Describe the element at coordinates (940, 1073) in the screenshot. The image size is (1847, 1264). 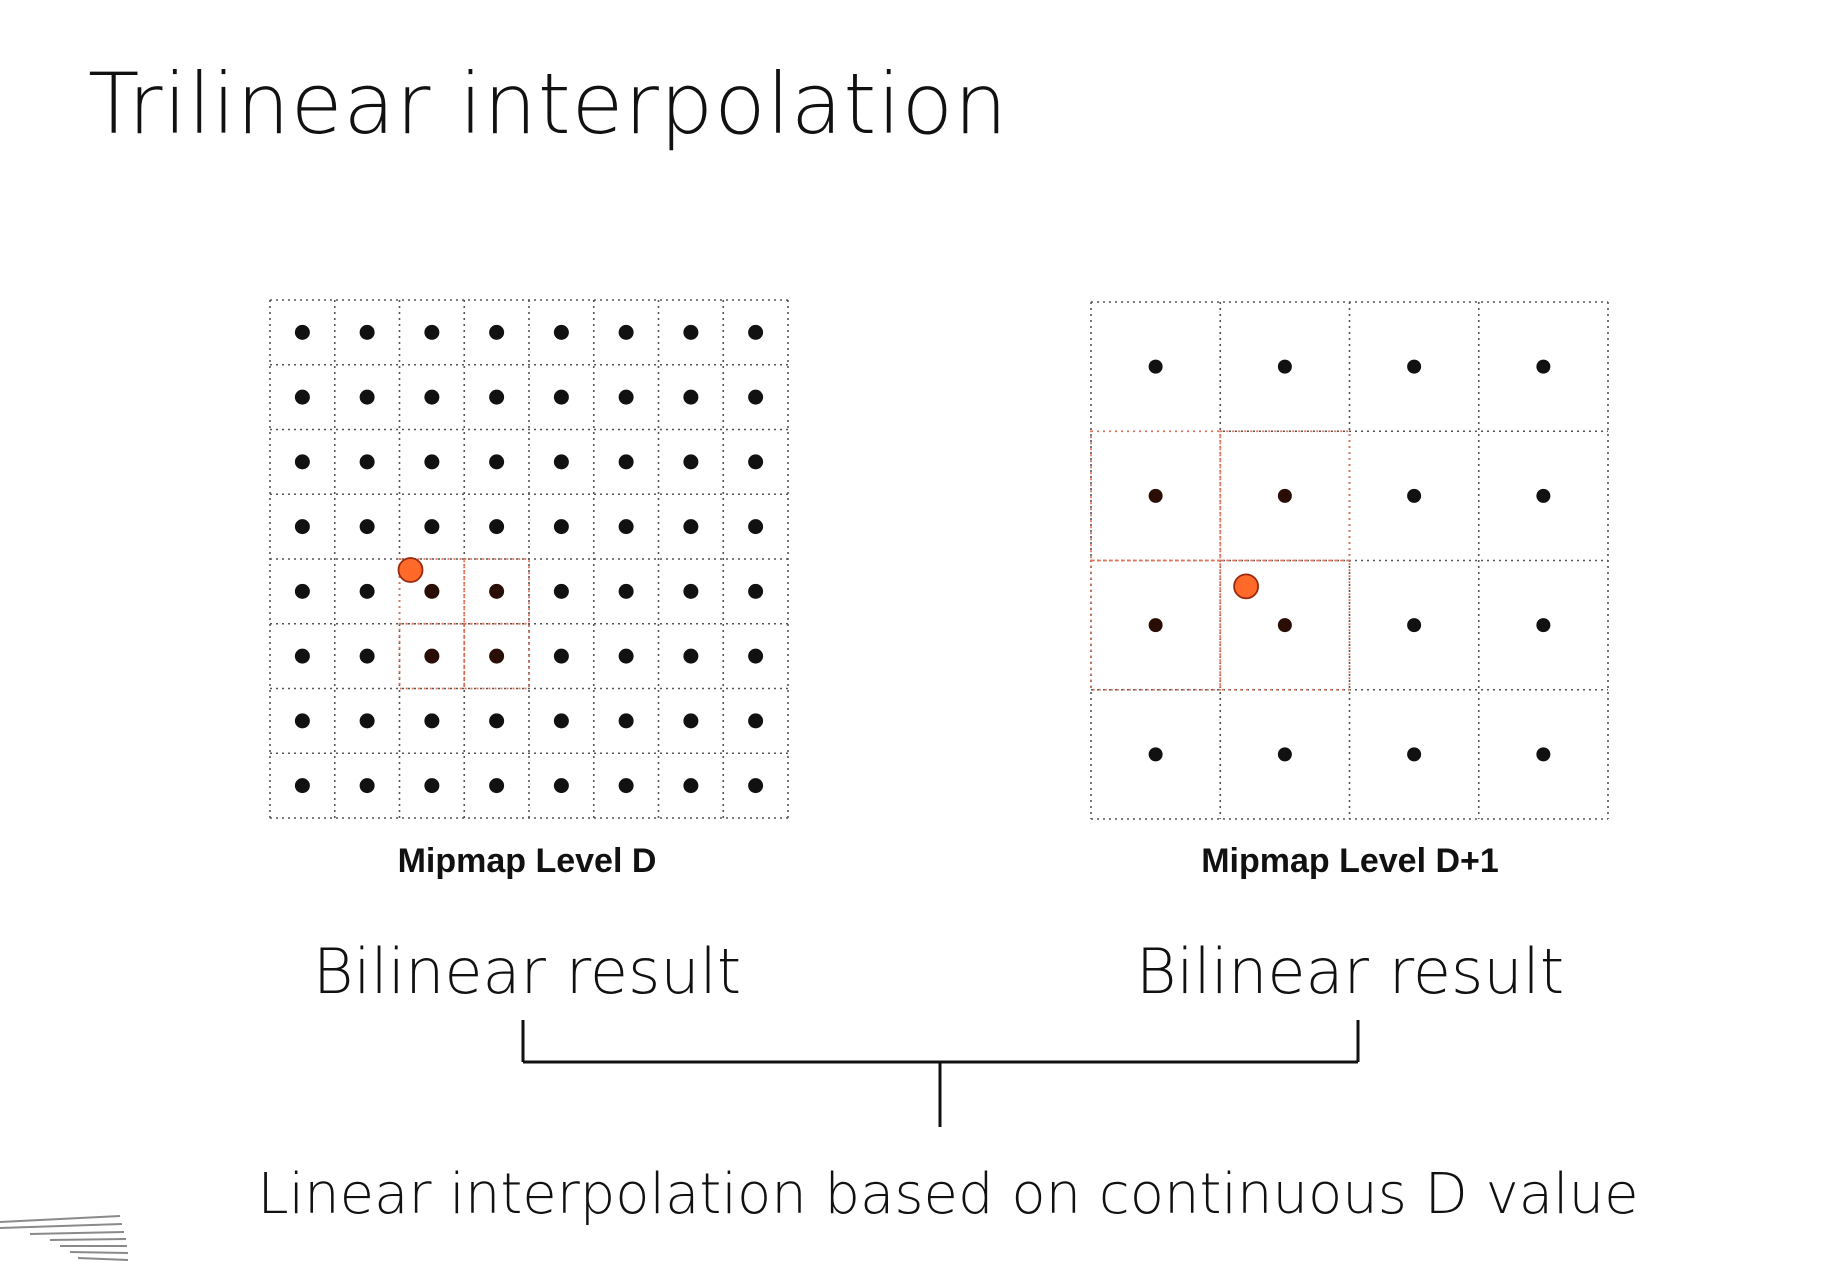
I see `combination-bracket` at that location.